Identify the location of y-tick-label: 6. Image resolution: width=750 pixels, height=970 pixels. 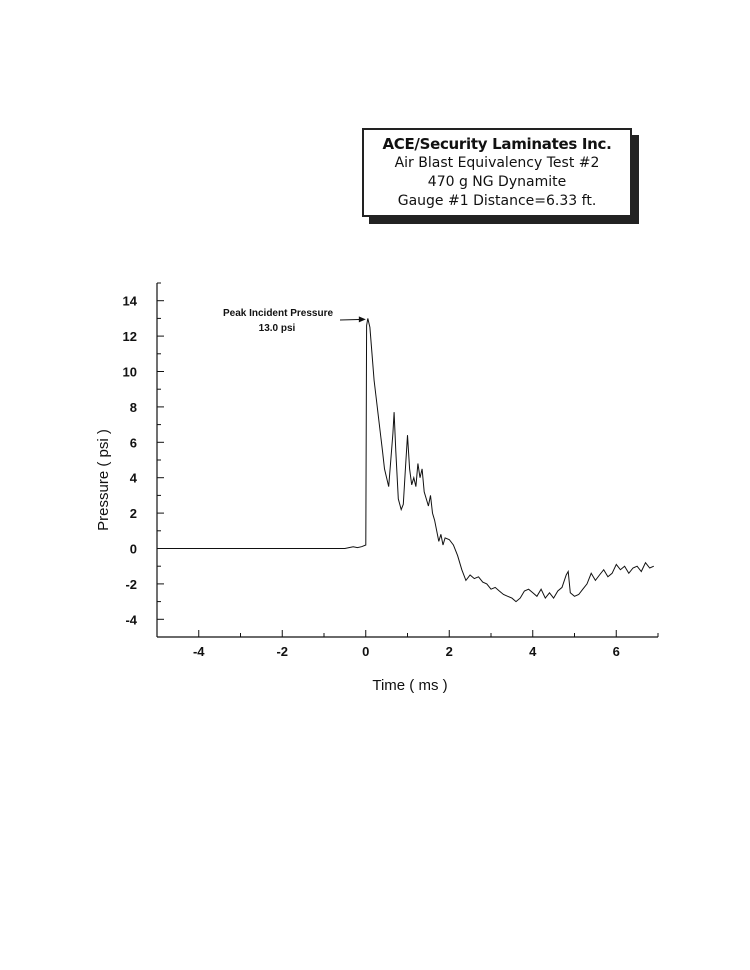
(133, 442).